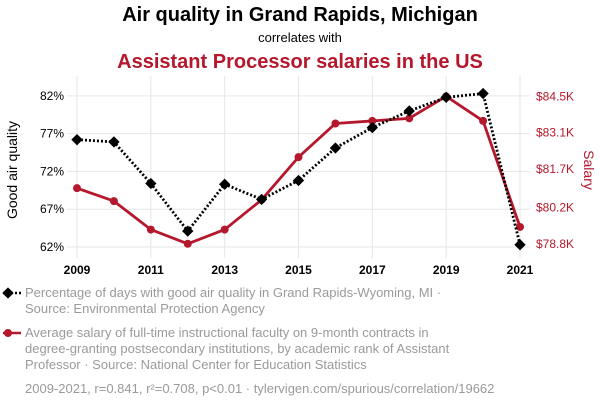 Image resolution: width=600 pixels, height=408 pixels. I want to click on right-tick-label: $81.7K, so click(555, 169).